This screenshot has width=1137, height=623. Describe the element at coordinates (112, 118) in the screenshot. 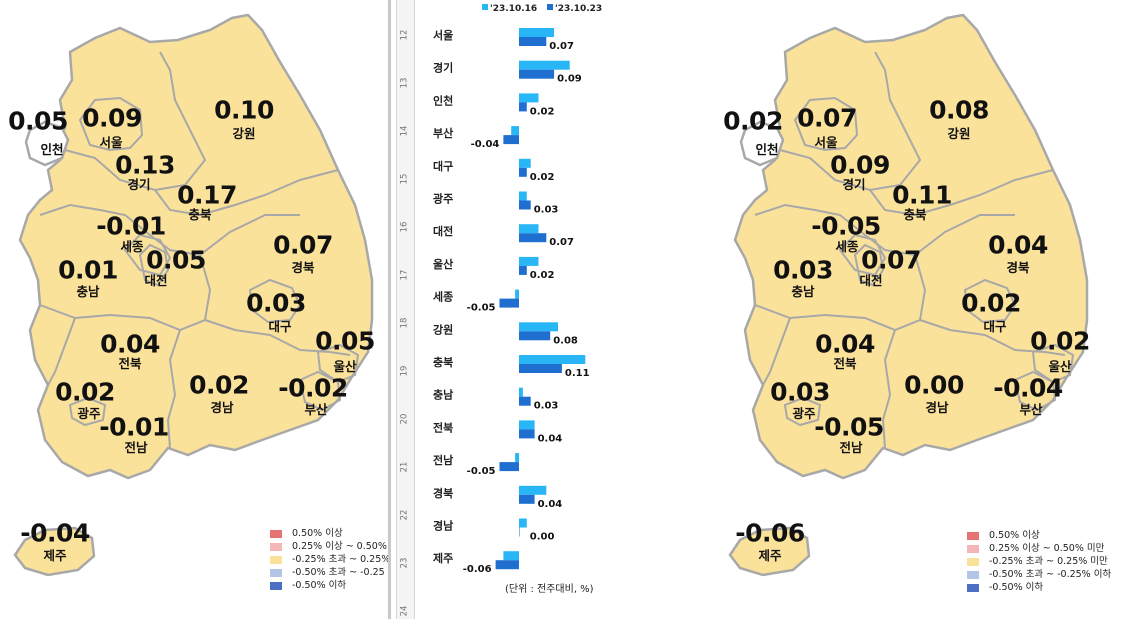

I see `region-value-seoul: 0.09` at that location.